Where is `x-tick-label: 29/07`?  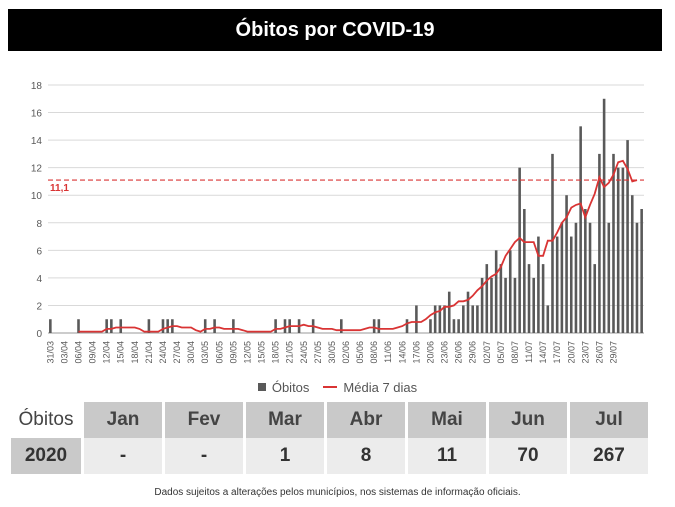 x-tick-label: 29/07 is located at coordinates (613, 352).